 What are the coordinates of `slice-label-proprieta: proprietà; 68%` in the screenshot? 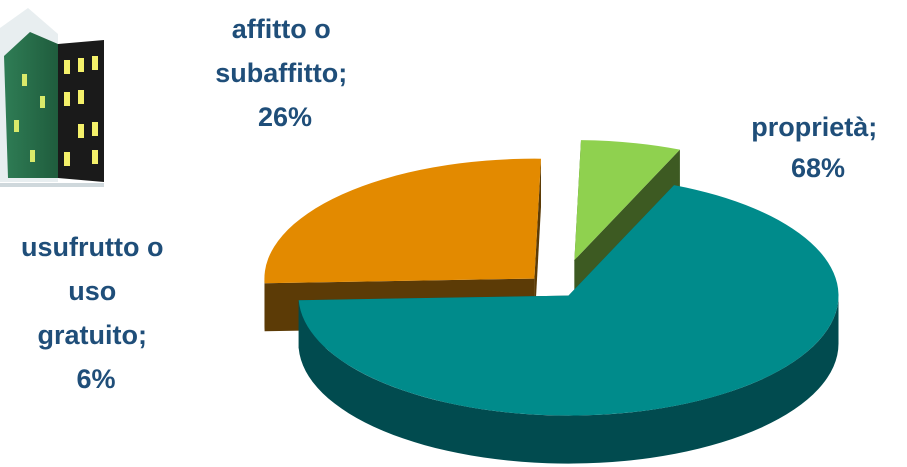 It's located at (818, 147).